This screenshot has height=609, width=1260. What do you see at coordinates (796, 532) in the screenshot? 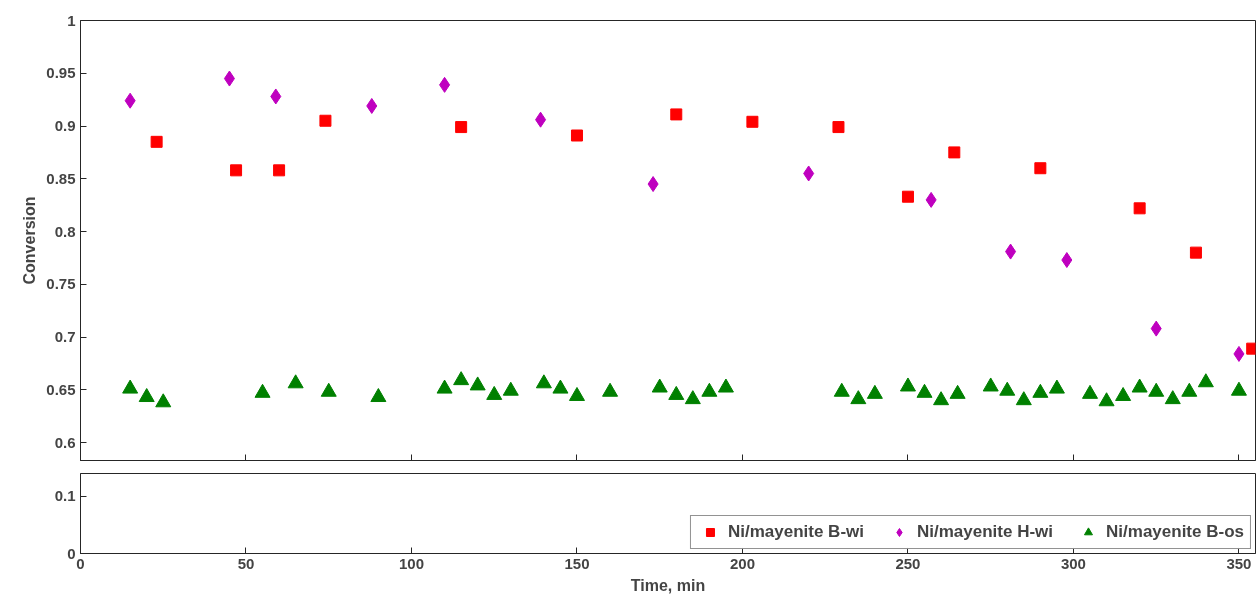
I see `legend-label: Ni/mayenite B-wi` at bounding box center [796, 532].